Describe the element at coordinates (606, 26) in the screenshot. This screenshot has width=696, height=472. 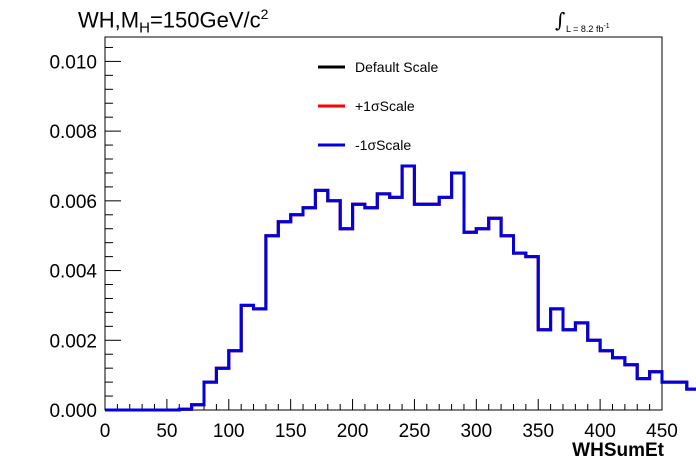
I see `lumi-exponent: -1` at that location.